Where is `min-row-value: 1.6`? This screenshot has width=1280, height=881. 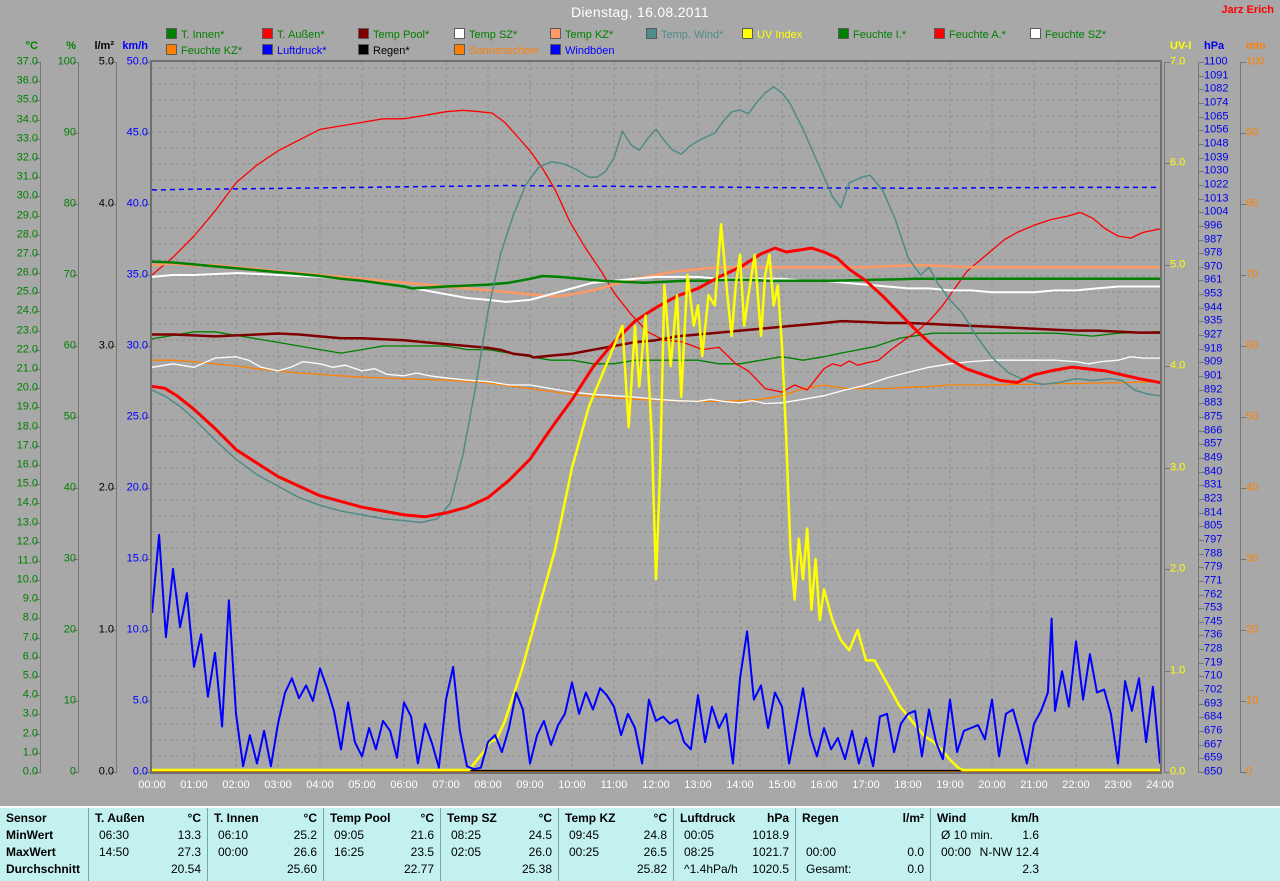 min-row-value: 1.6 is located at coordinates (1030, 835).